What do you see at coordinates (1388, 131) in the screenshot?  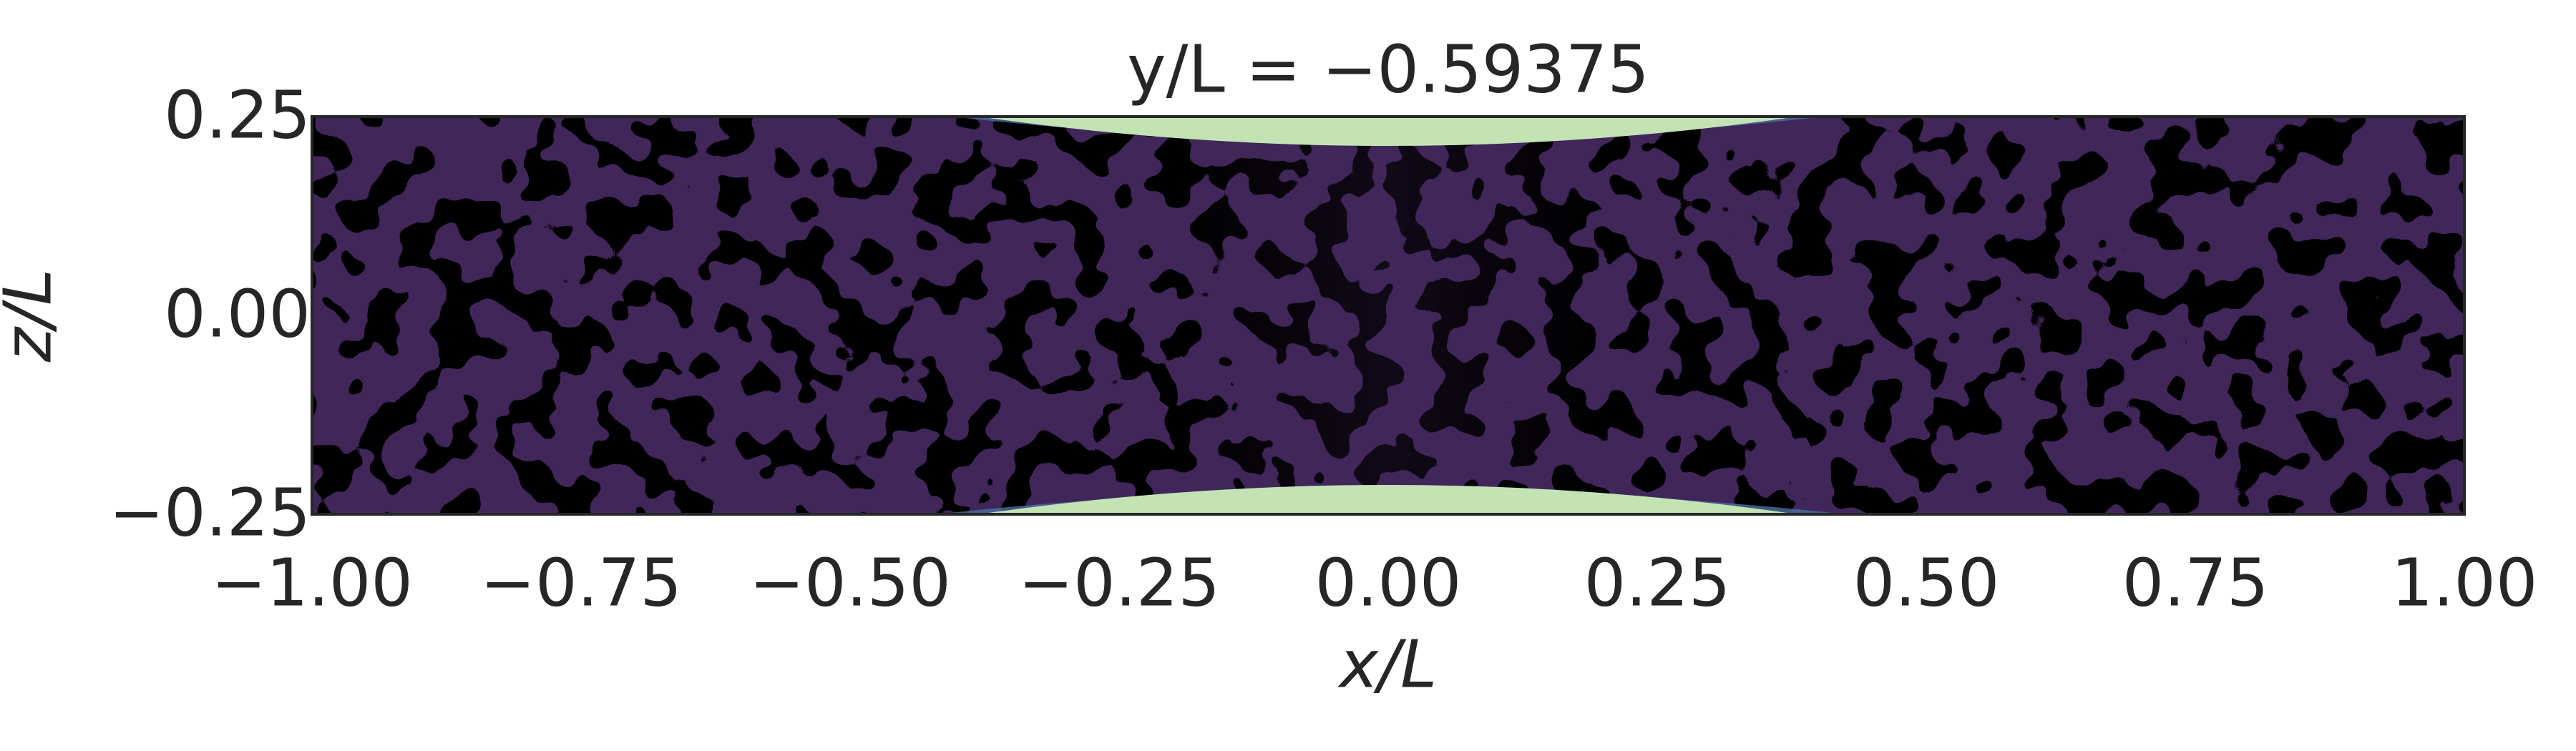 I see `top-lens` at bounding box center [1388, 131].